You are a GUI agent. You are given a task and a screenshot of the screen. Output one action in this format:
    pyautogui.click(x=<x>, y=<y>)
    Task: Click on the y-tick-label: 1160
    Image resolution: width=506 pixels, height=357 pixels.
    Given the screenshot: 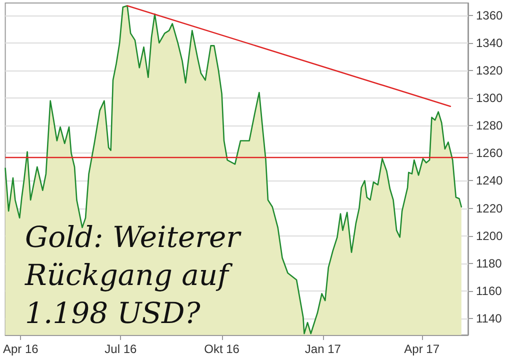 What is the action you would take?
    pyautogui.click(x=489, y=291)
    